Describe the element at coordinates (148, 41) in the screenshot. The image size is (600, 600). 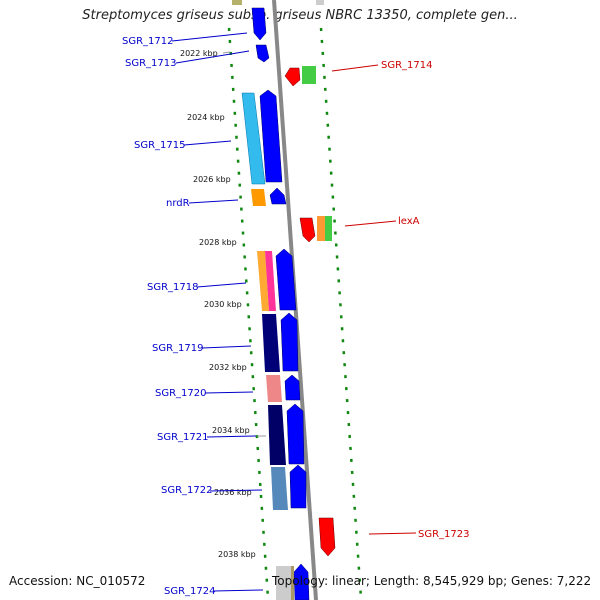
I see `gene-label-sgr1712: SGR_1712` at that location.